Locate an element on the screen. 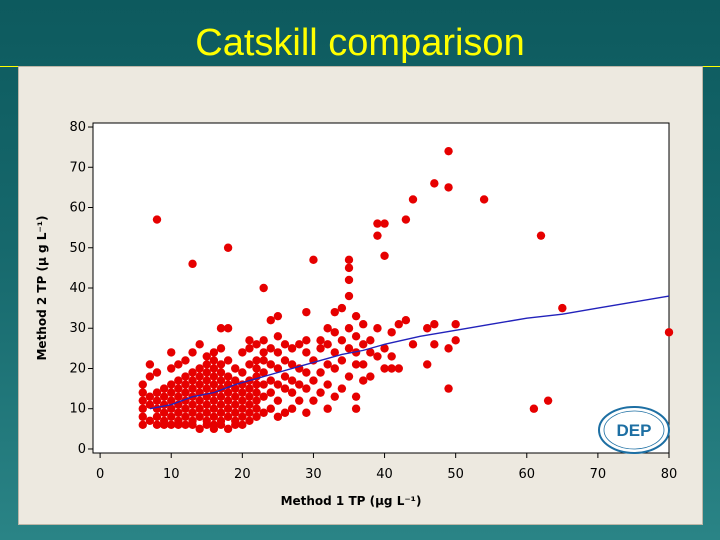  y-tick-label: 80 is located at coordinates (77, 127).